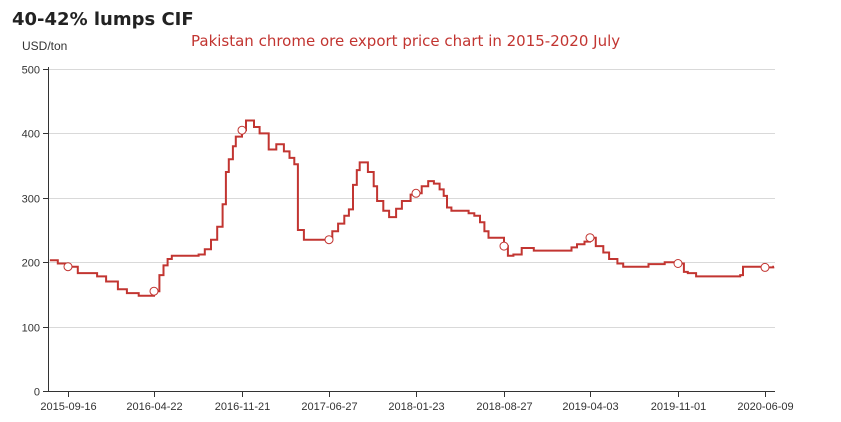 This screenshot has height=422, width=841. I want to click on x-tick-label-2017-06-27: 2017-06-27, so click(329, 407).